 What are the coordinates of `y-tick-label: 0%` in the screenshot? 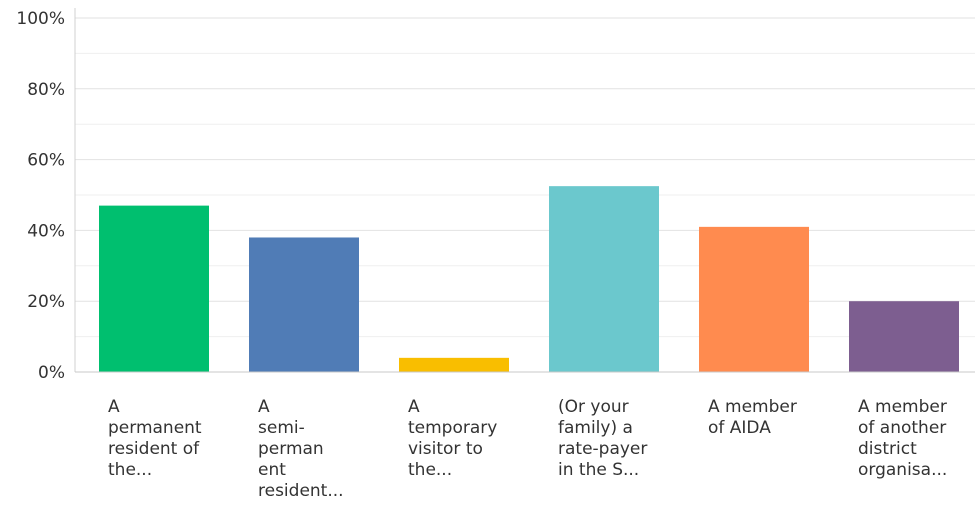 It's located at (51, 373).